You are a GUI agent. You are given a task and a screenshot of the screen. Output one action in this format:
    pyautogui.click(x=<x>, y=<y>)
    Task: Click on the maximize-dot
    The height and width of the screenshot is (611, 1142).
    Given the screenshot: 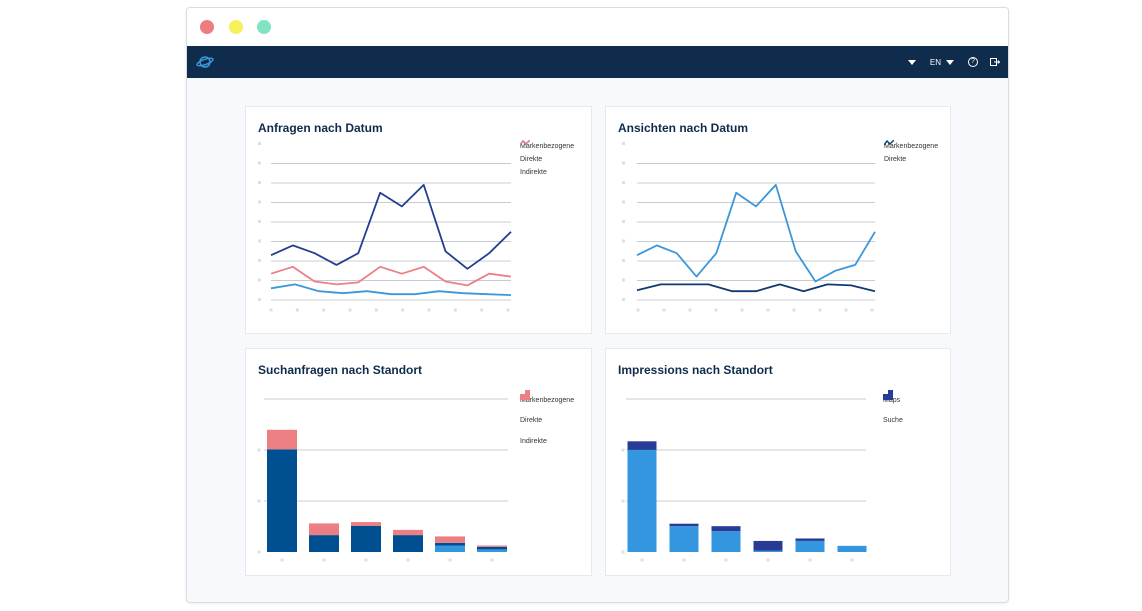 What is the action you would take?
    pyautogui.click(x=264, y=27)
    